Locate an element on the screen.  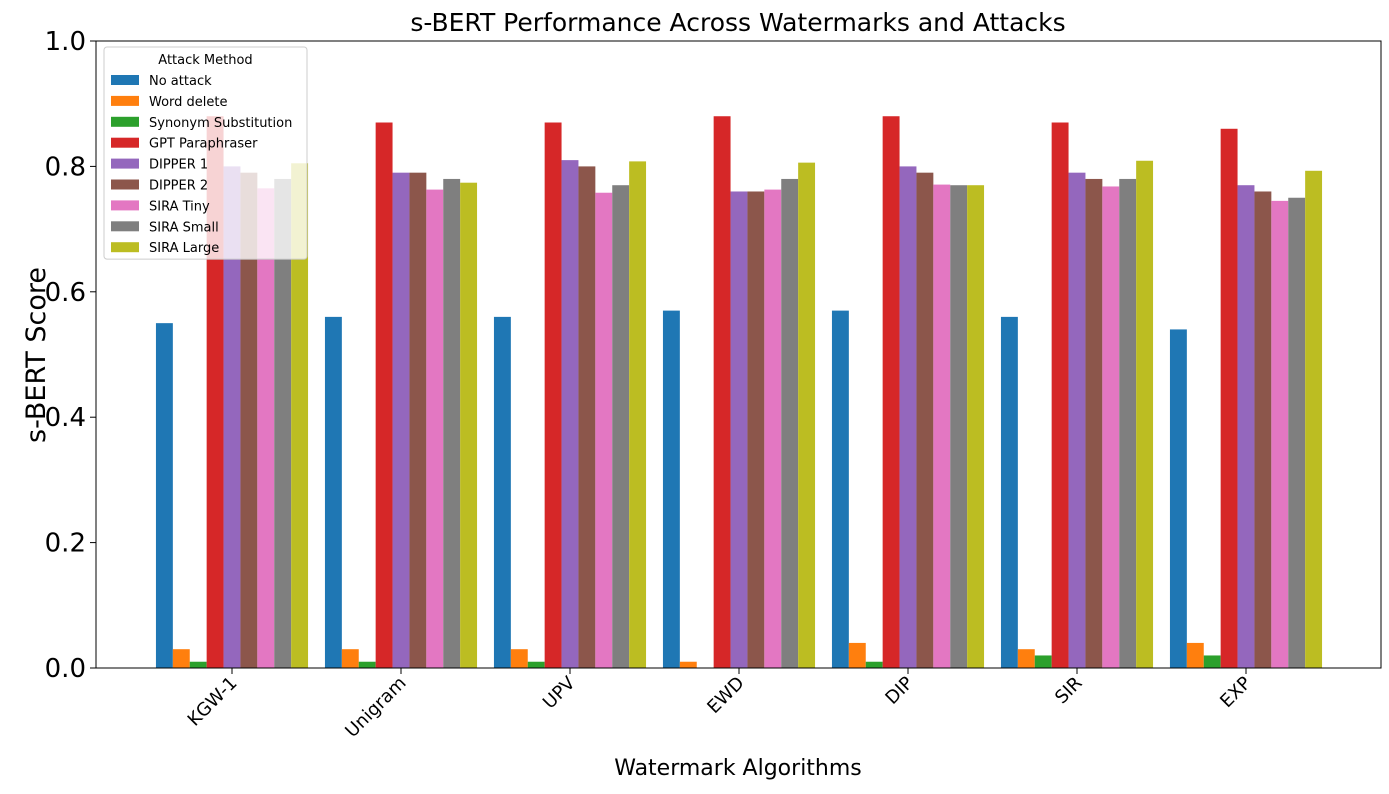
bar-dip-gpt-paraphraser is located at coordinates (891, 392).